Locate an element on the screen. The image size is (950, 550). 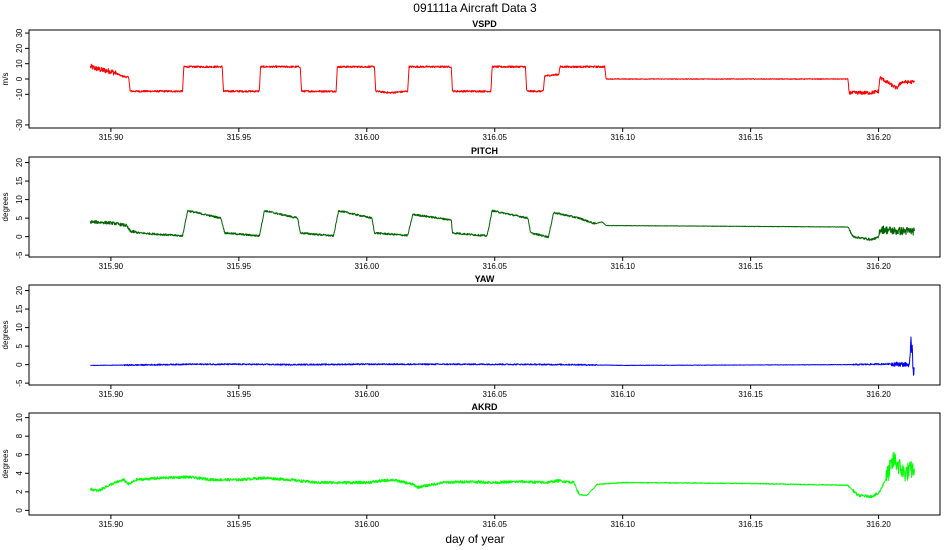
figure-title: 091111a Aircraft Data 3 is located at coordinates (475, 8).